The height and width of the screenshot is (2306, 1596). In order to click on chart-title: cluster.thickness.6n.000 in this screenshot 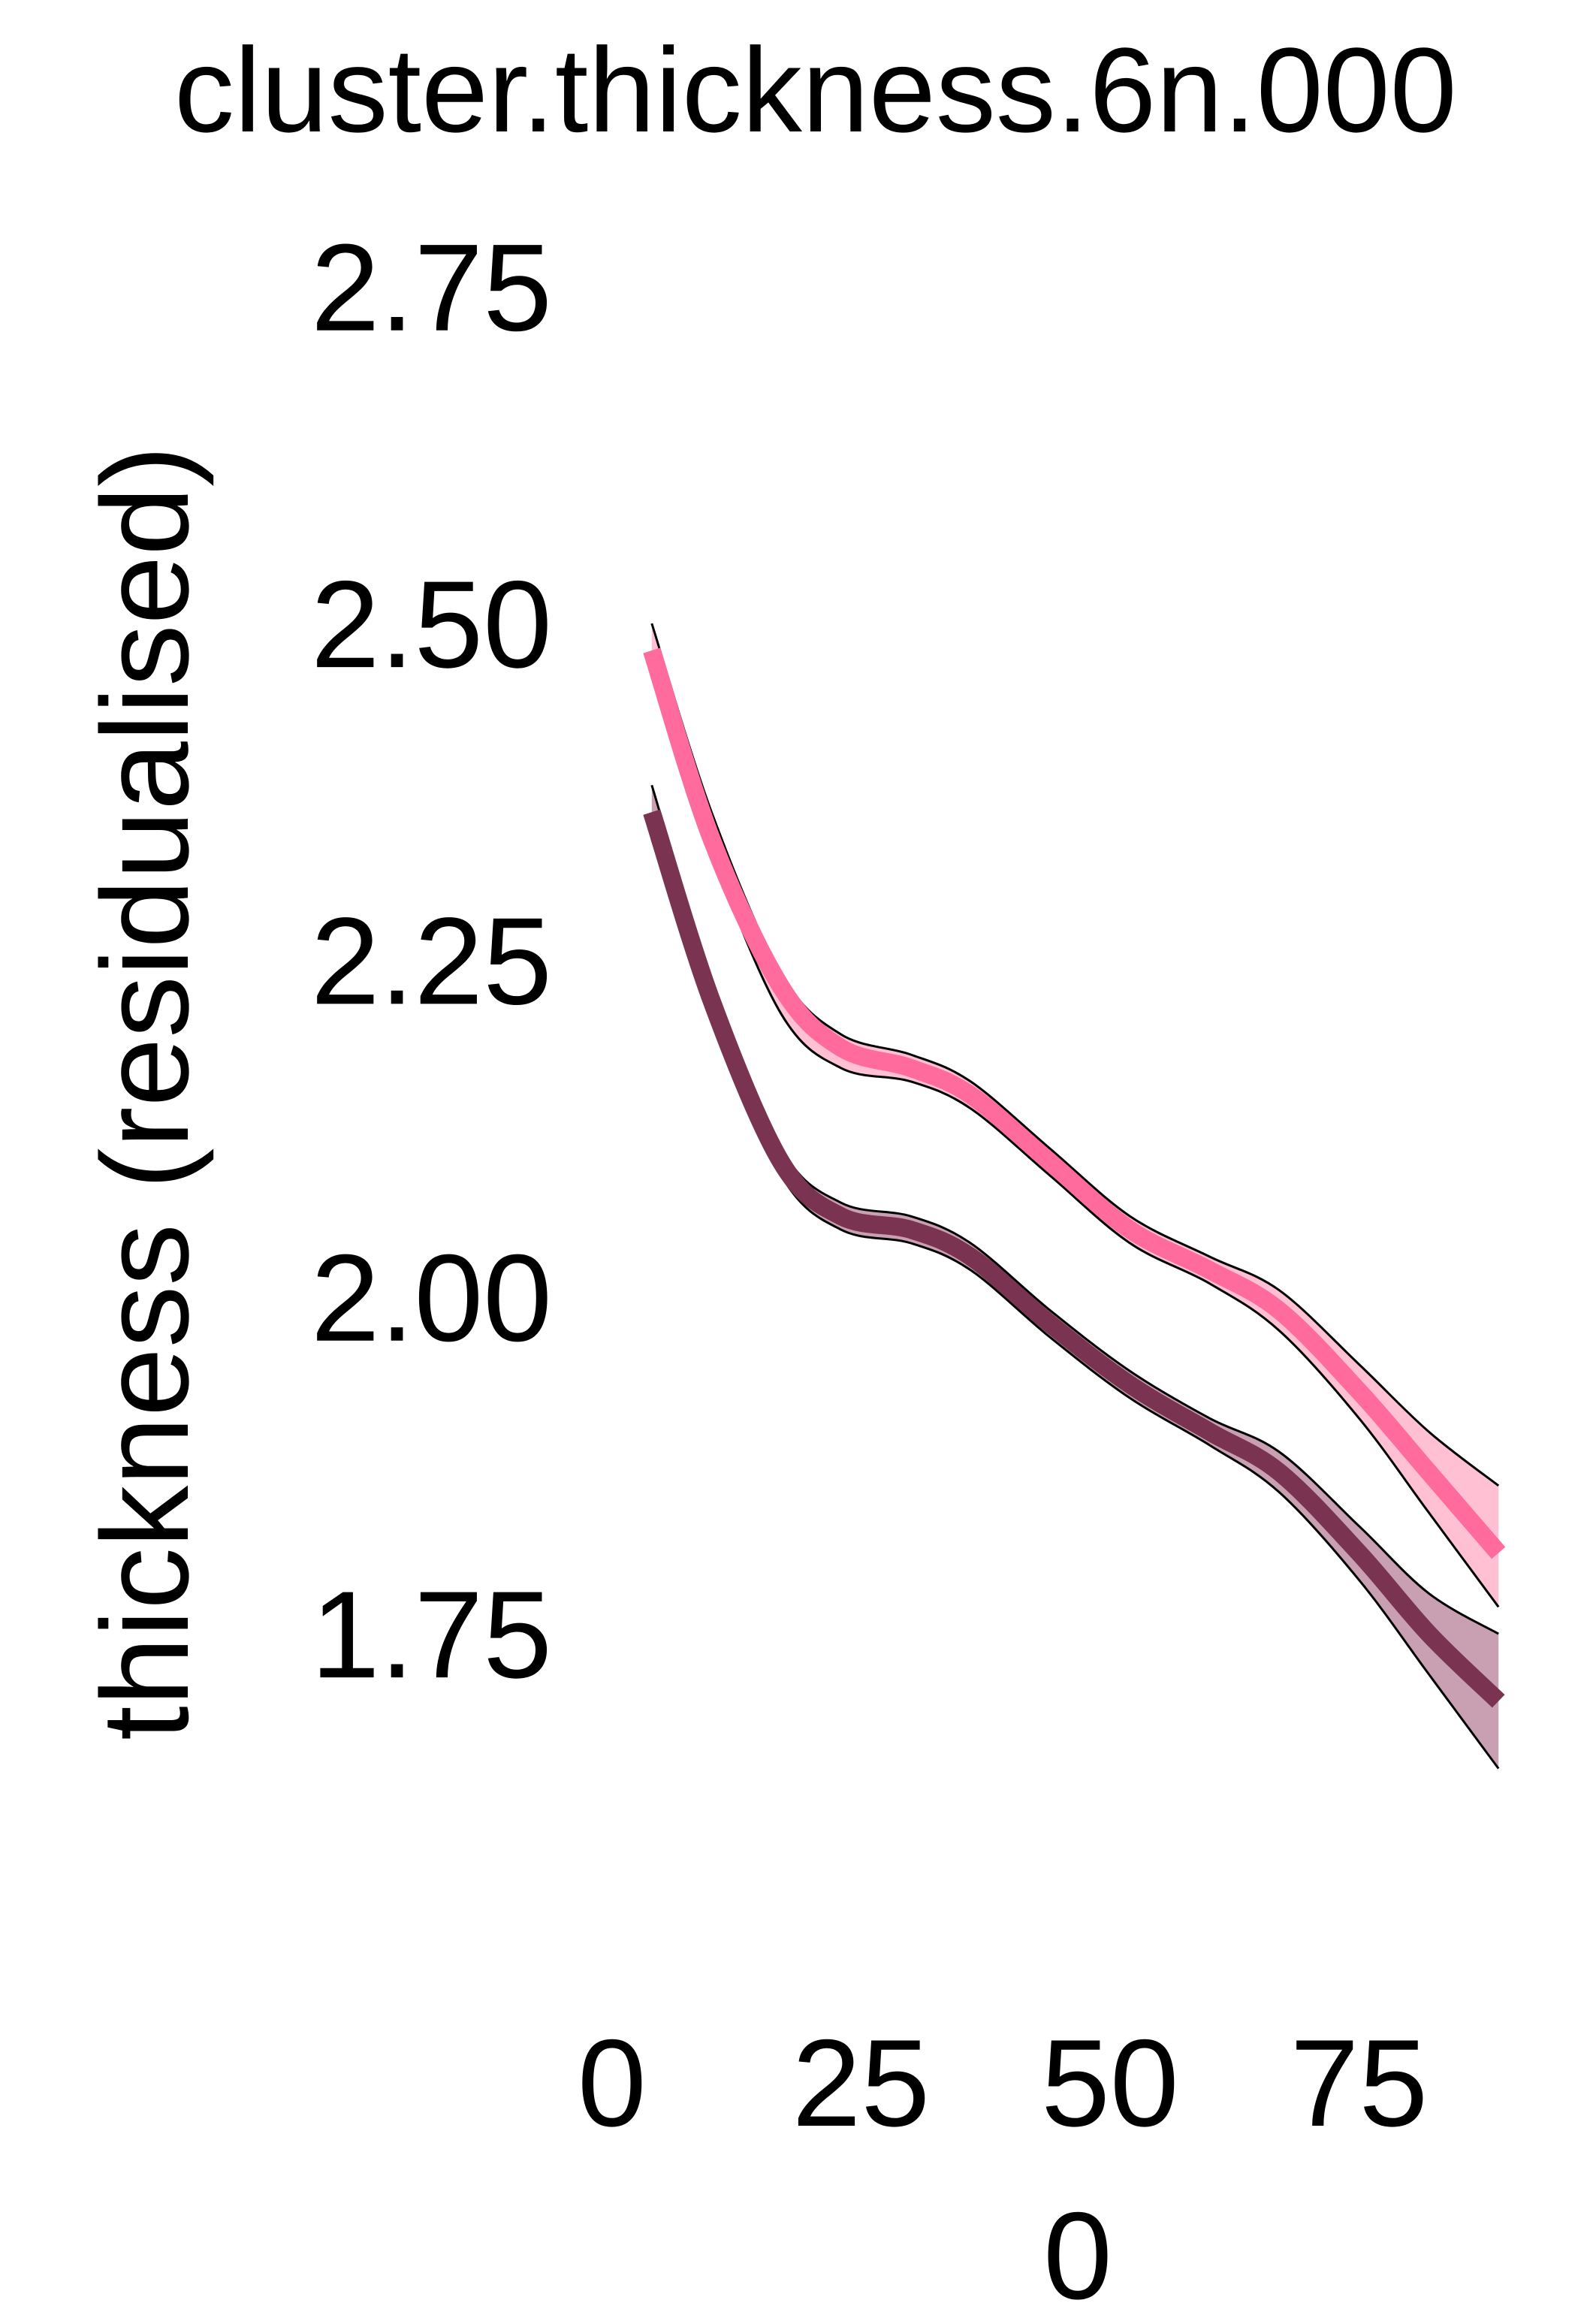, I will do `click(815, 90)`.